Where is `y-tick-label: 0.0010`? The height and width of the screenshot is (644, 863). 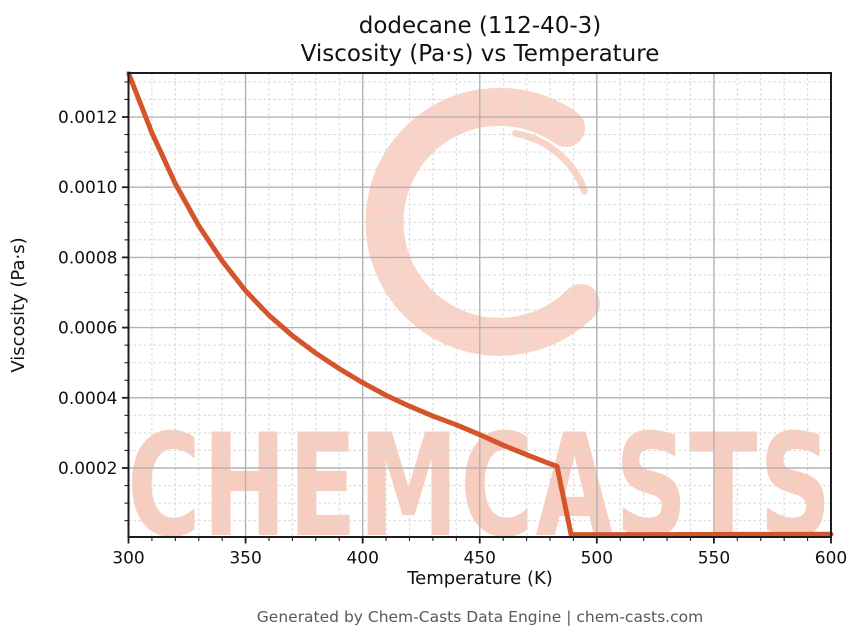 y-tick-label: 0.0010 is located at coordinates (87, 188).